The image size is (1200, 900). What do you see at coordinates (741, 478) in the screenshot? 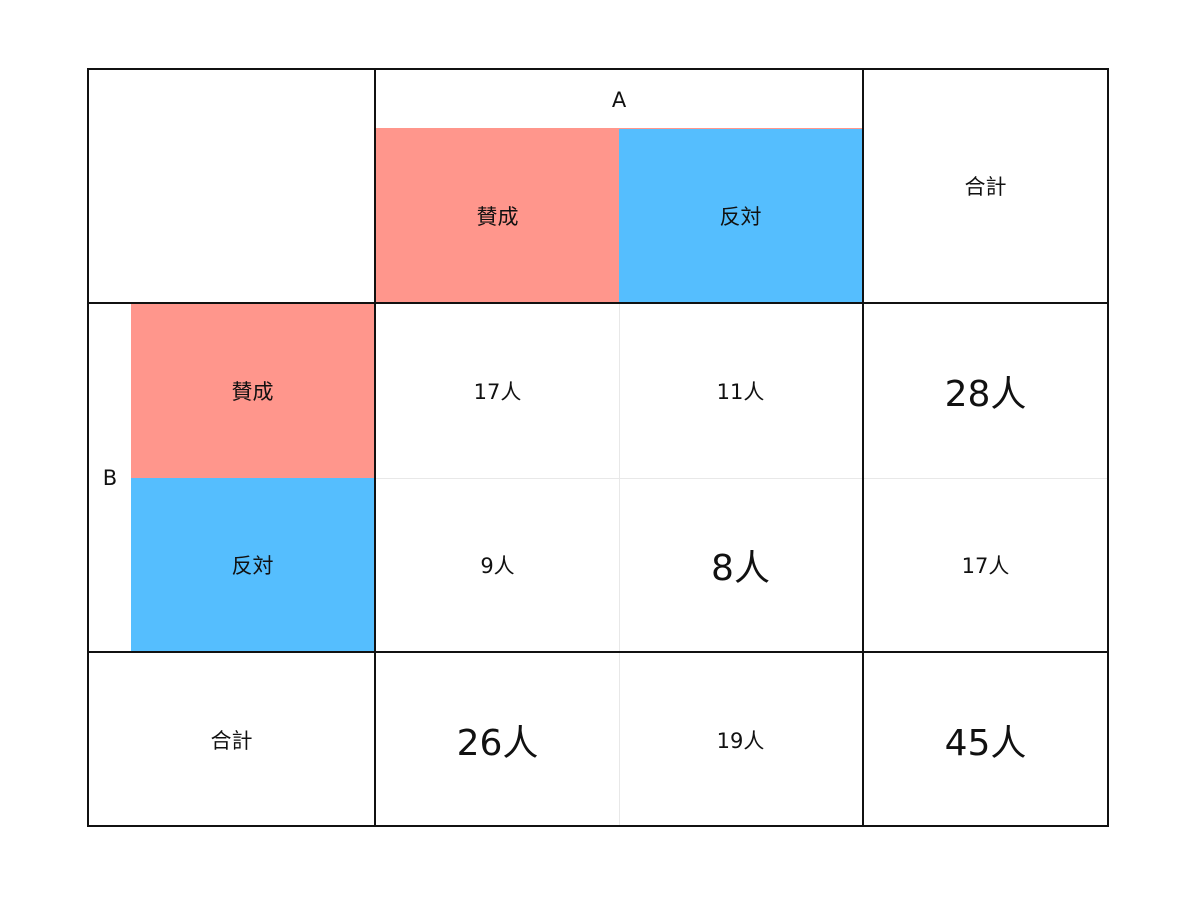
I see `inner-divider-horizontal` at bounding box center [741, 478].